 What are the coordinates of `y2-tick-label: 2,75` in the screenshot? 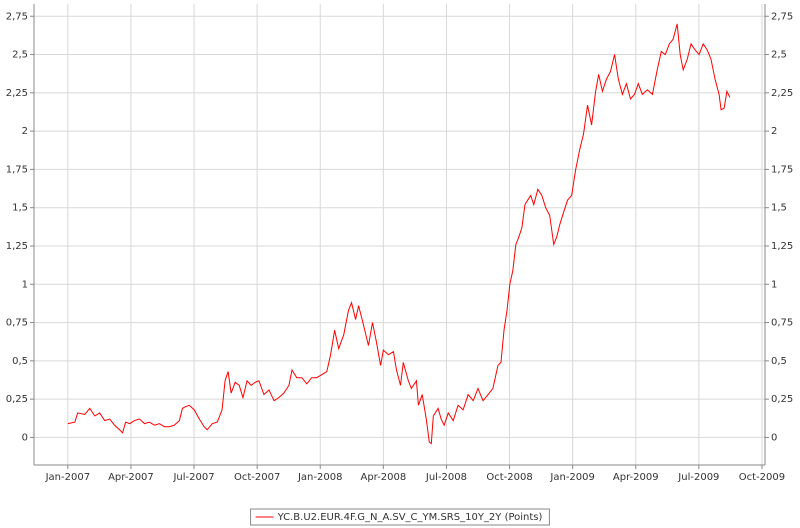 It's located at (782, 16).